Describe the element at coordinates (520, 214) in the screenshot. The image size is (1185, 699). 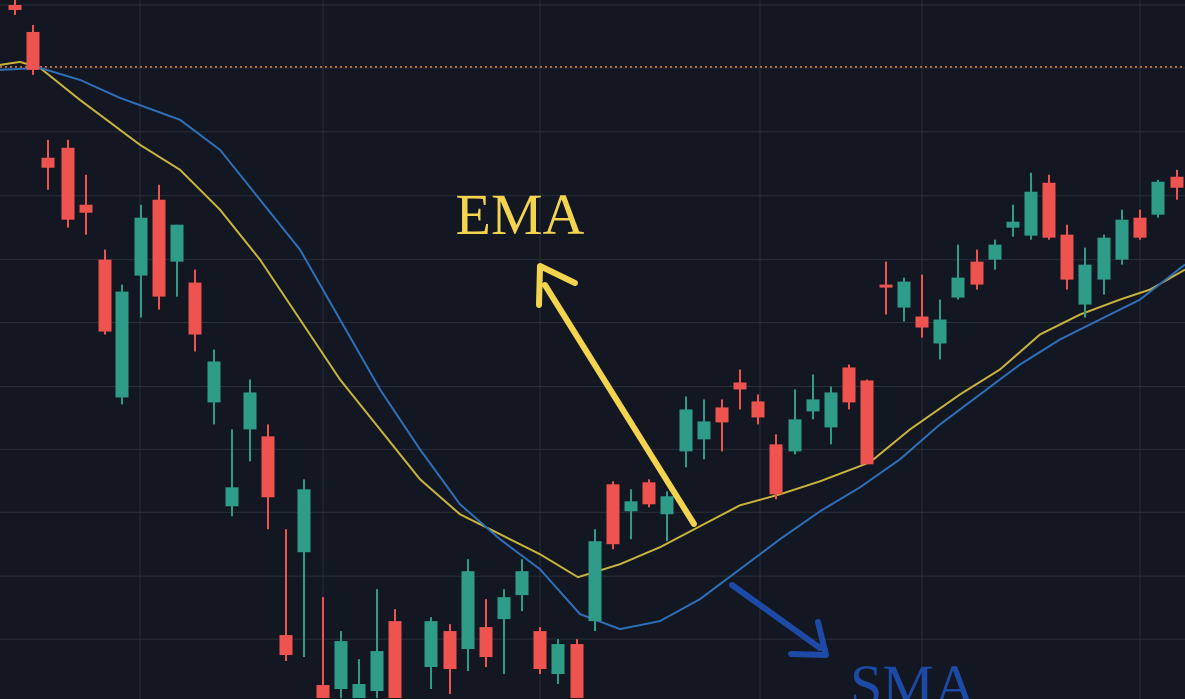
I see `ema-label: EMA` at that location.